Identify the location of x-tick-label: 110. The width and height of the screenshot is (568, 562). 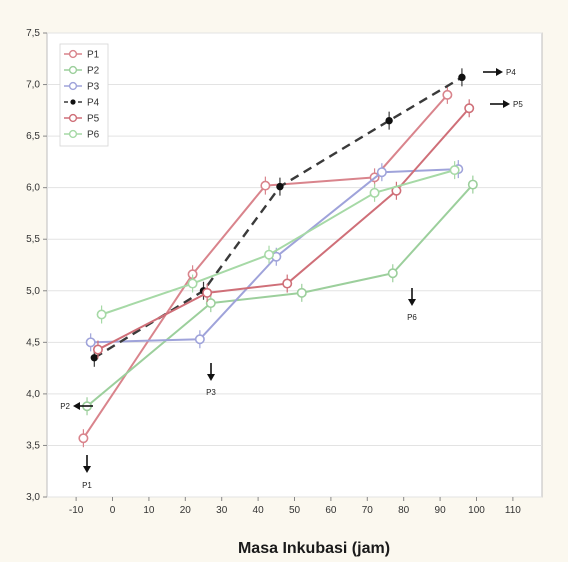
(513, 510).